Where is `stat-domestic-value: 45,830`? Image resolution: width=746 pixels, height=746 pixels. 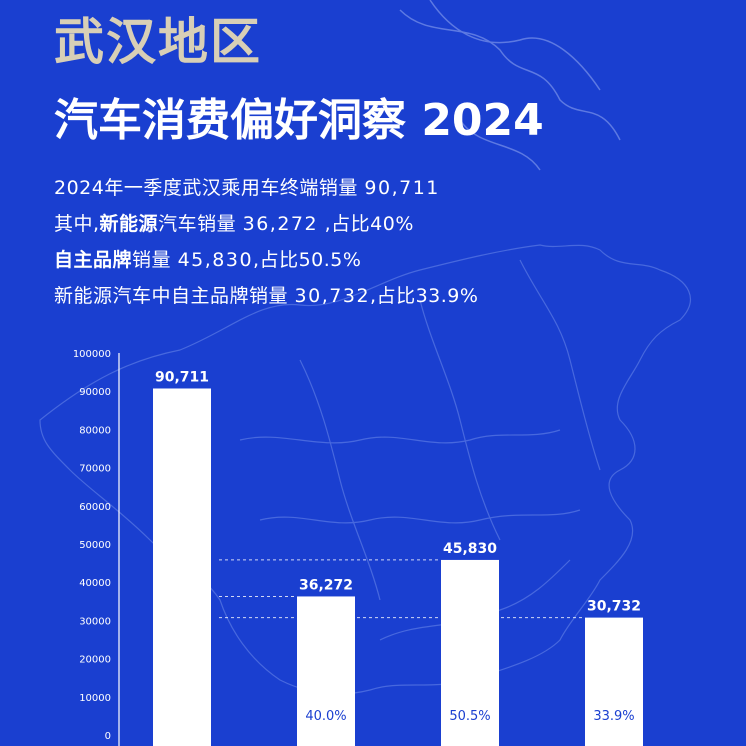 stat-domestic-value: 45,830 is located at coordinates (215, 260).